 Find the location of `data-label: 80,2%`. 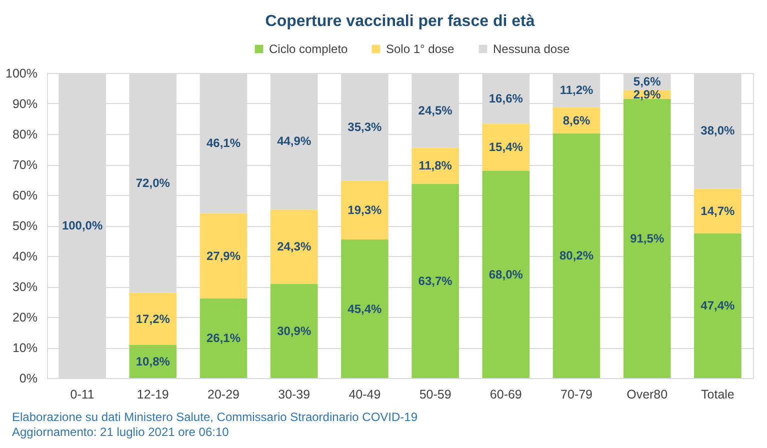

data-label: 80,2% is located at coordinates (576, 255).